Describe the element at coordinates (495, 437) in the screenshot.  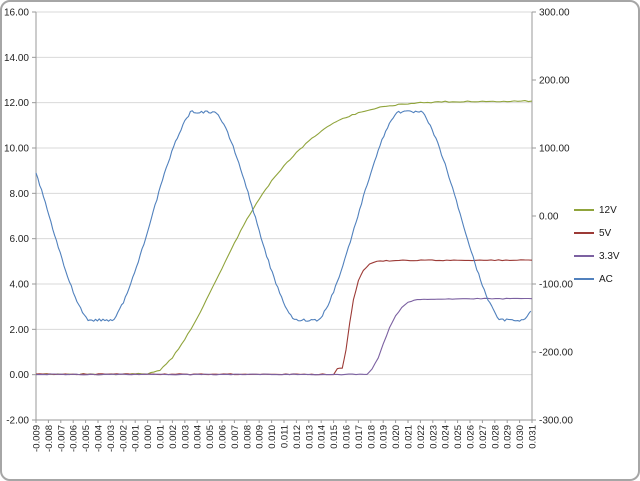
I see `x-tick-label: 0.028` at that location.